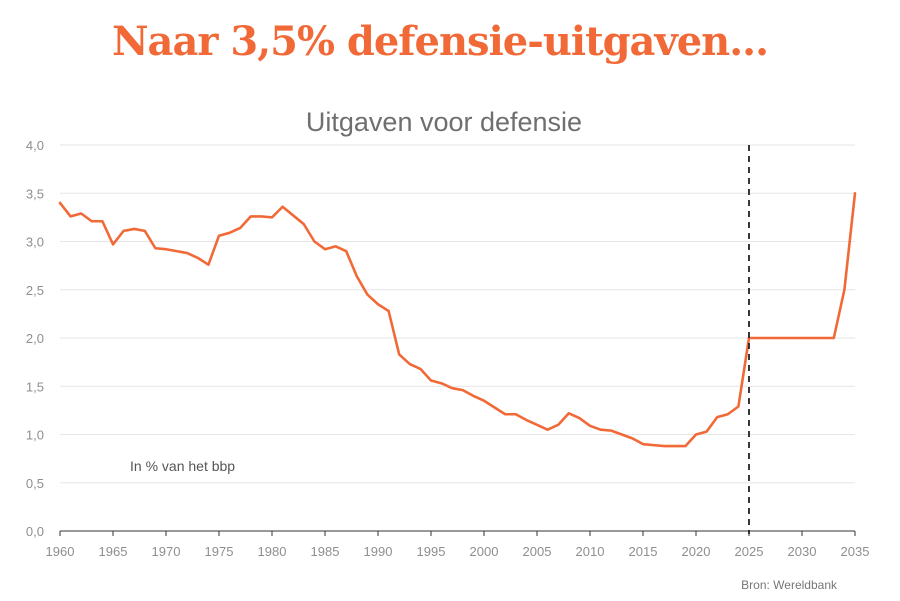 The height and width of the screenshot is (601, 900). I want to click on x-tick-label: 2030, so click(802, 551).